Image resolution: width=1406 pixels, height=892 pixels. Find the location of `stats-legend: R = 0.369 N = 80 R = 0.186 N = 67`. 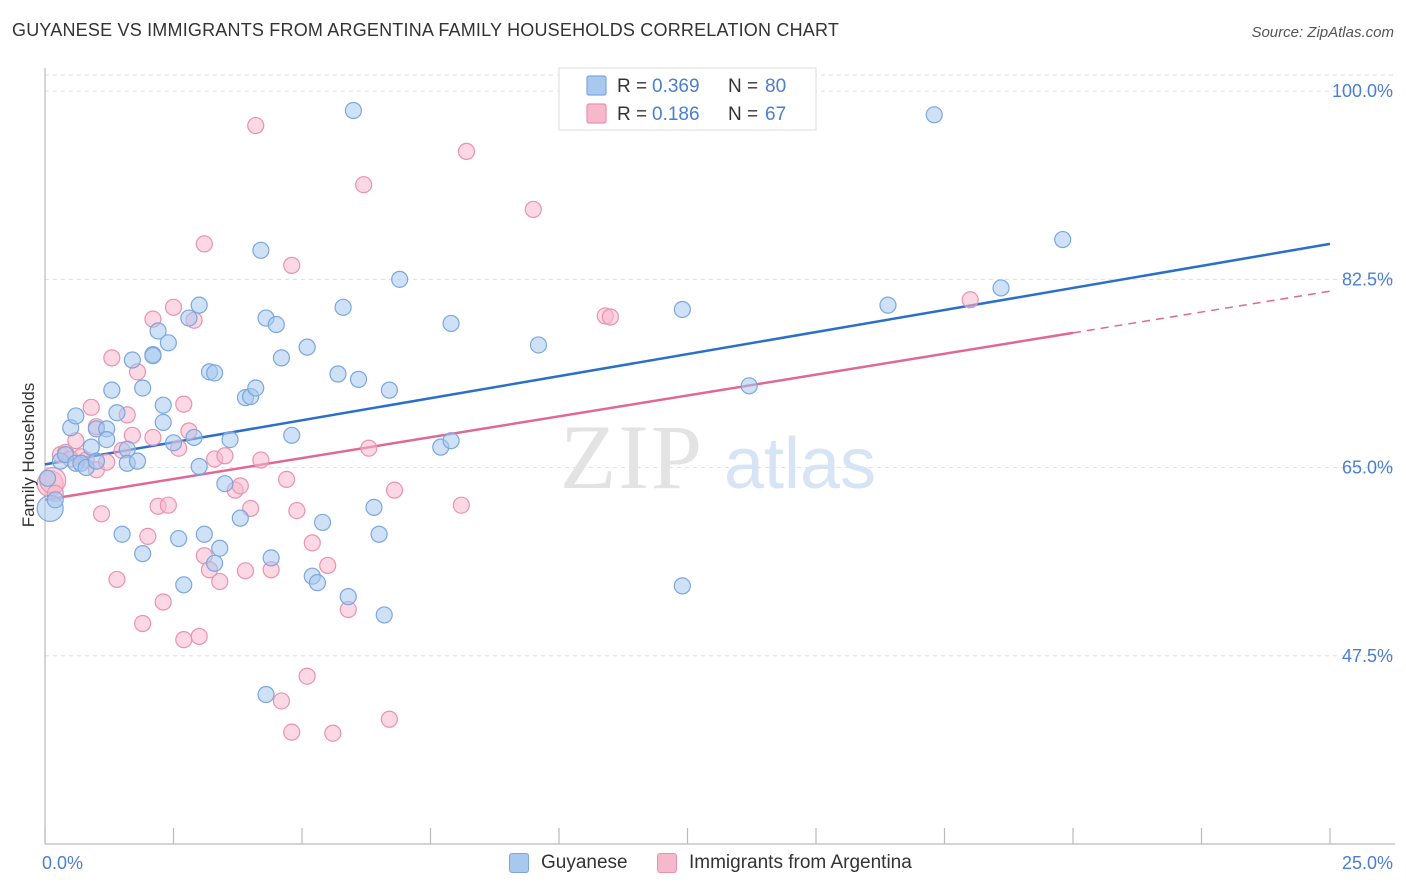

stats-legend: R = 0.369 N = 80 R = 0.186 N = 67 is located at coordinates (687, 99).